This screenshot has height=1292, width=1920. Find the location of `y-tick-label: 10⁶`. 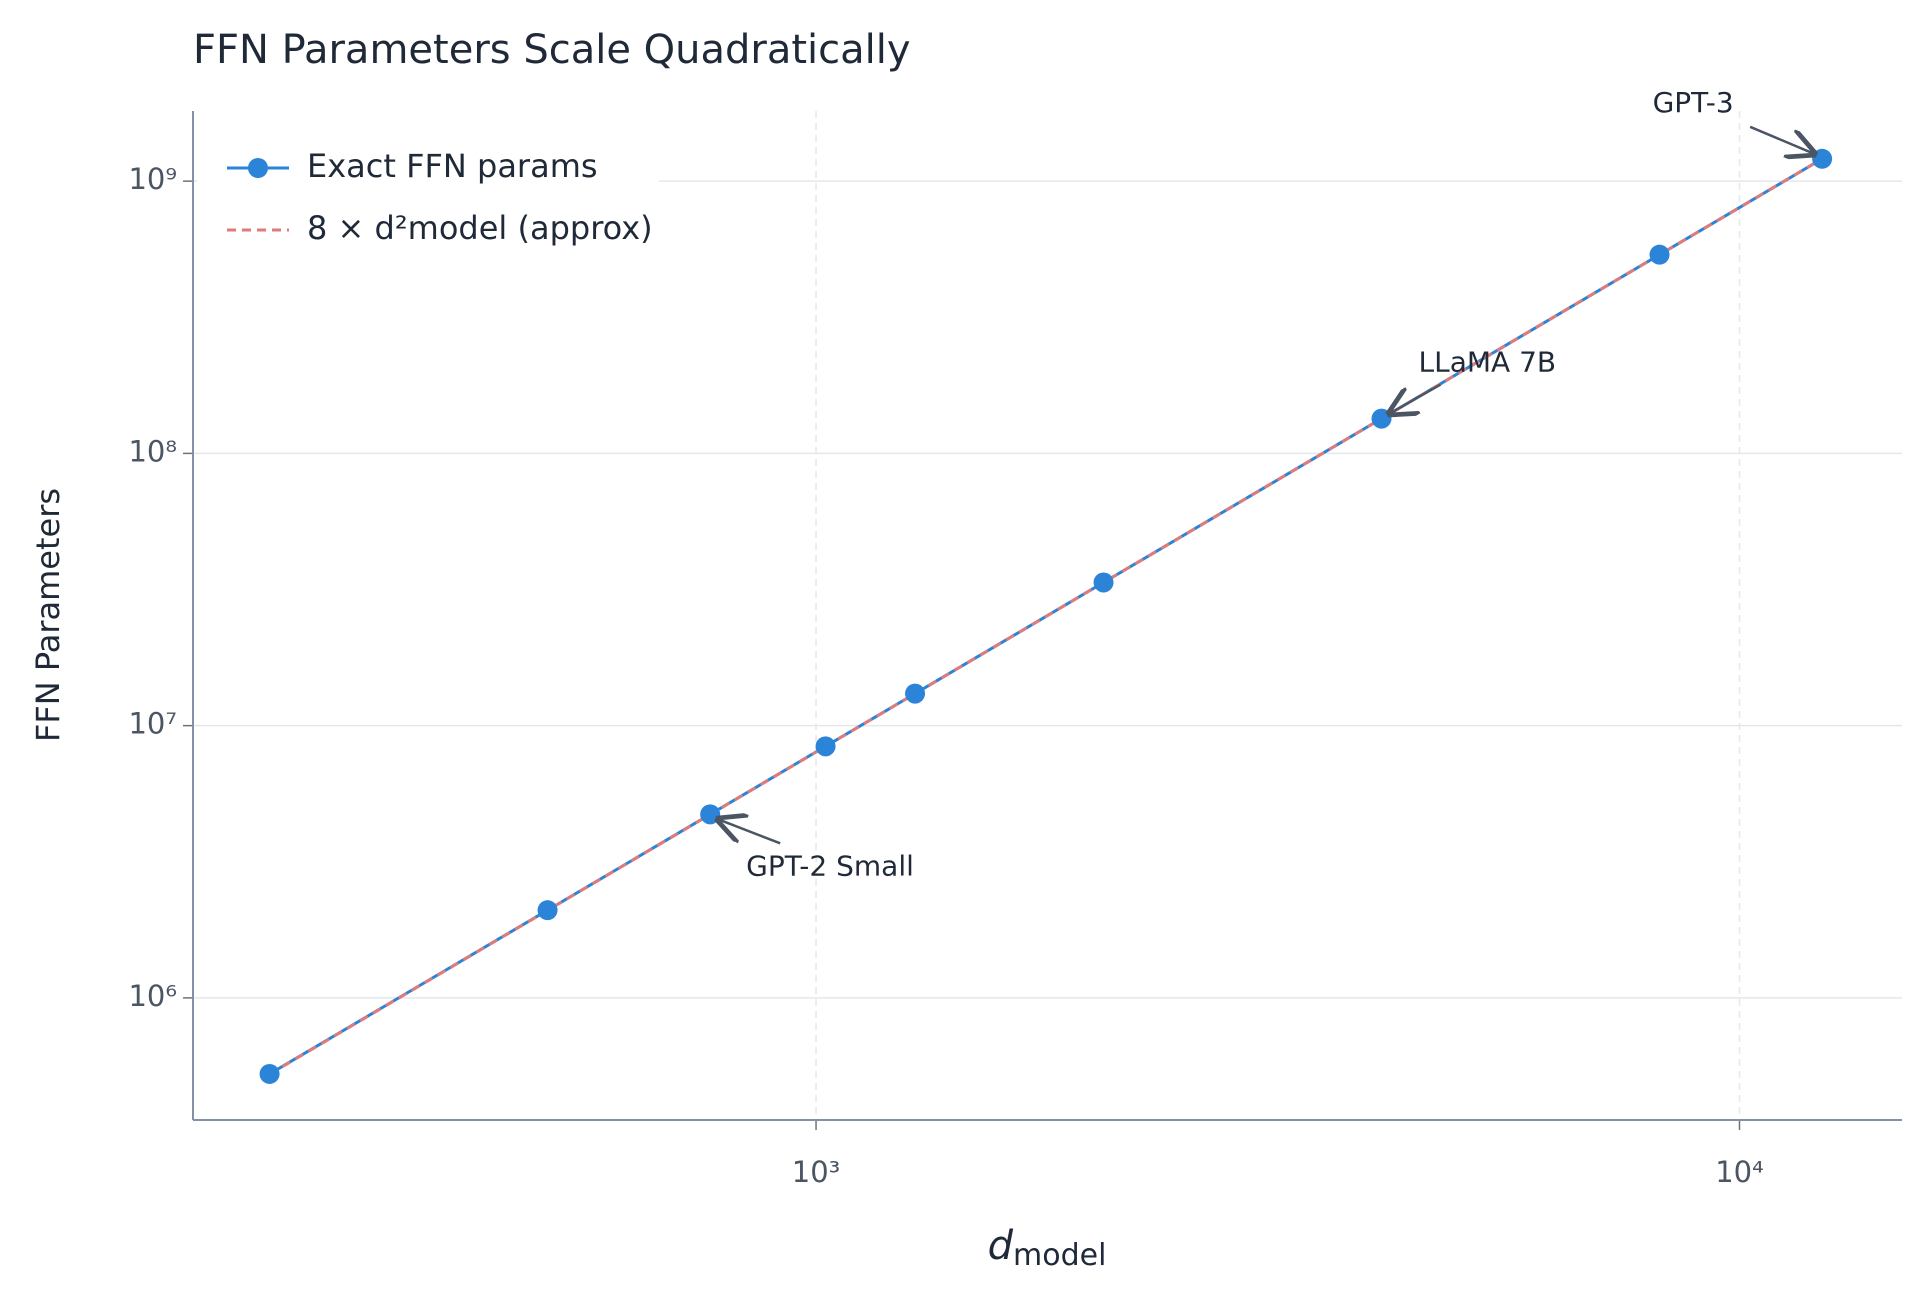

y-tick-label: 10⁶ is located at coordinates (152, 996).